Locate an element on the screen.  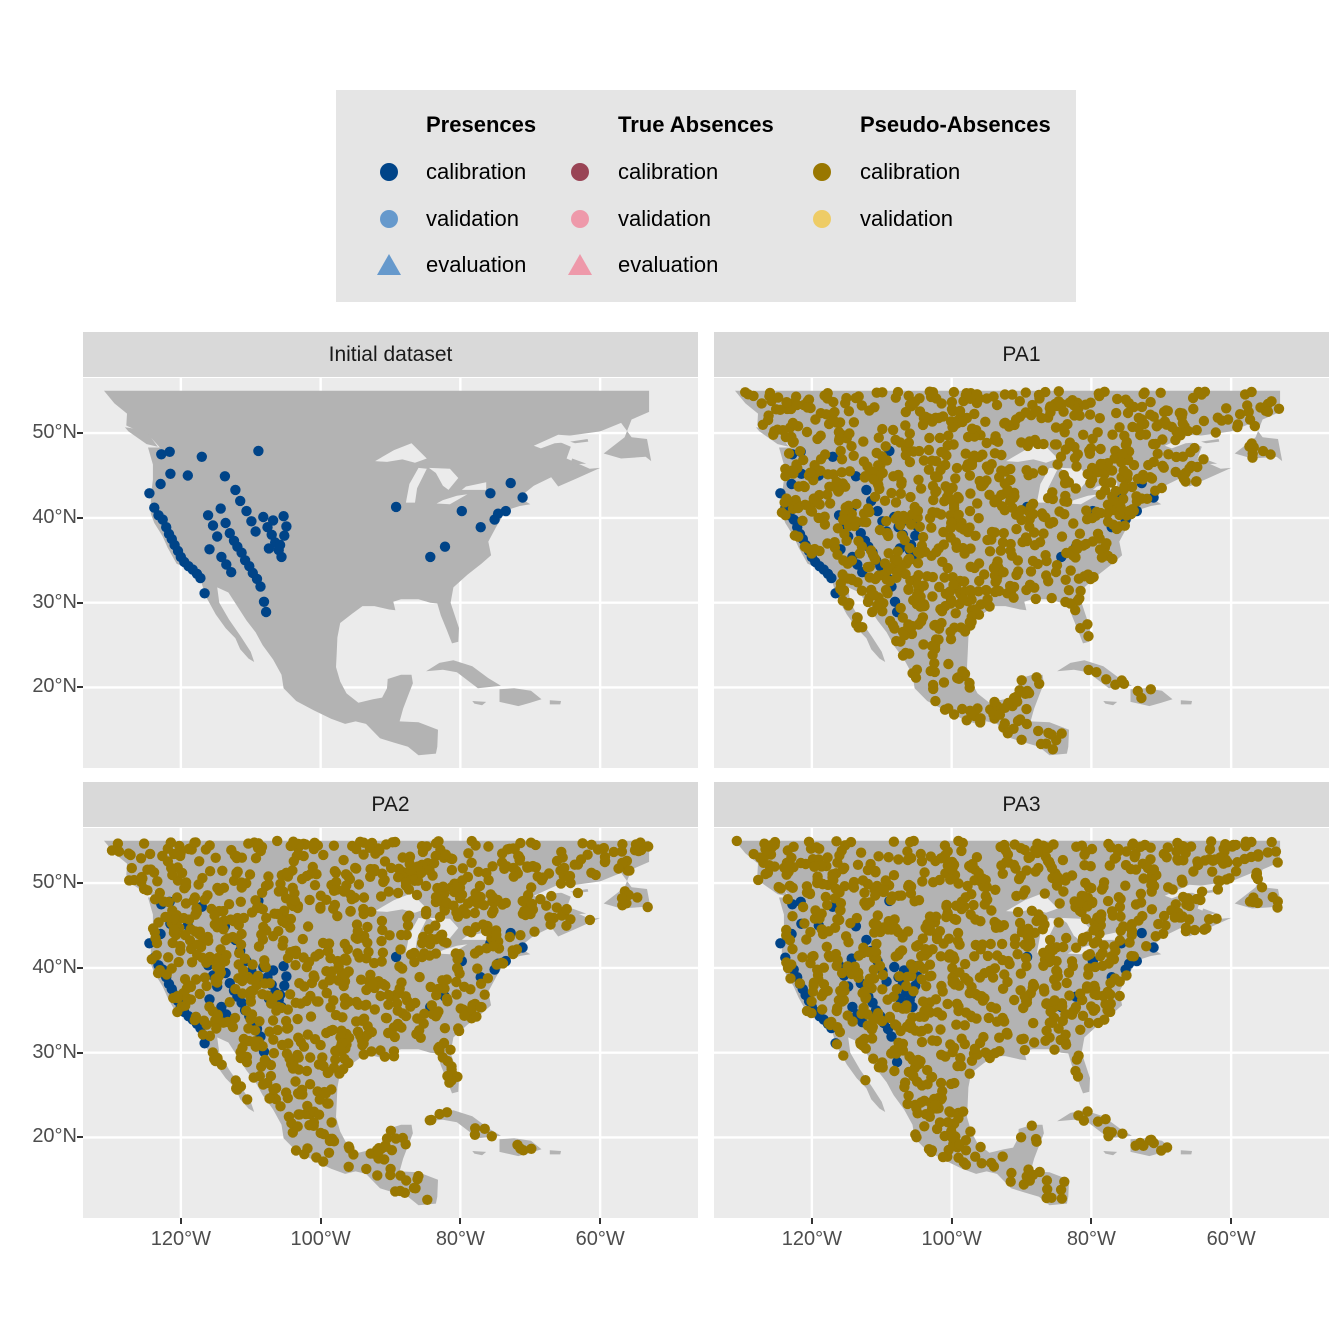
map-svg is located at coordinates (1021, 1023).